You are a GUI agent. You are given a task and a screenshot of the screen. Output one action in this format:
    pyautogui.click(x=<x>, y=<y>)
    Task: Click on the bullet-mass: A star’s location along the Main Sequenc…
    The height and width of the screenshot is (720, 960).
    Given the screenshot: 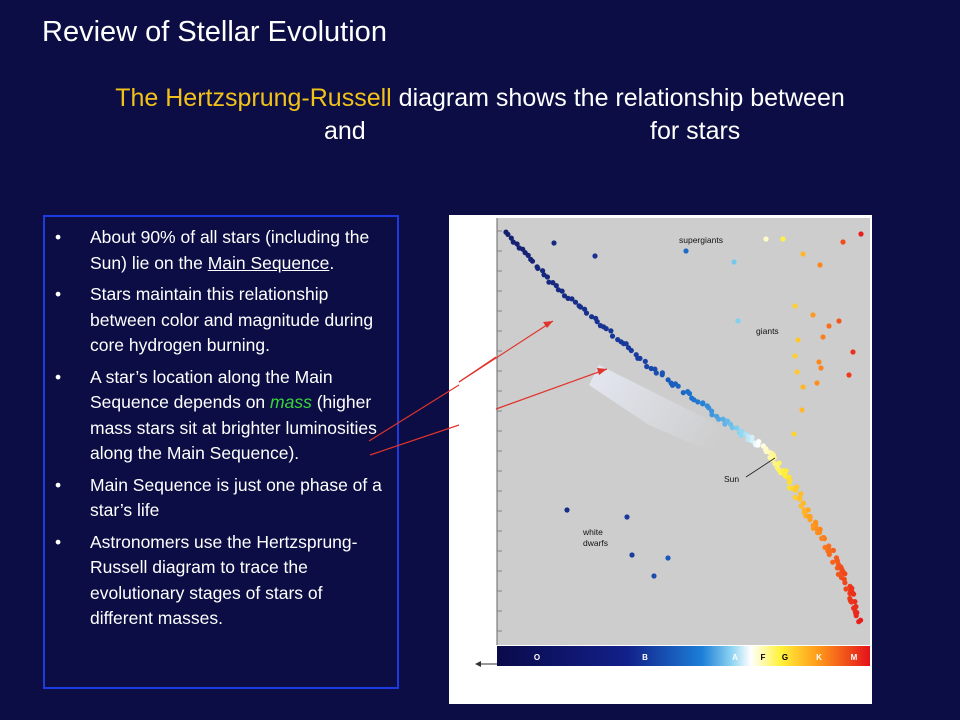 What is the action you would take?
    pyautogui.click(x=216, y=416)
    